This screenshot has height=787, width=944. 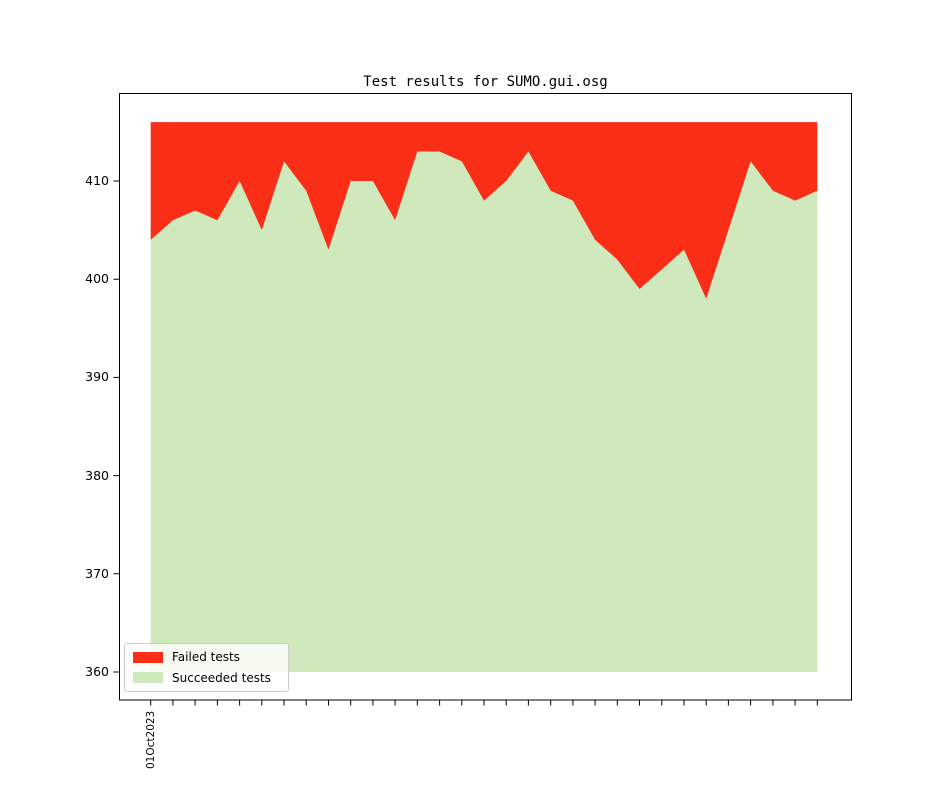 What do you see at coordinates (485, 82) in the screenshot?
I see `chart-title: Test results for SUMO.gui.osg` at bounding box center [485, 82].